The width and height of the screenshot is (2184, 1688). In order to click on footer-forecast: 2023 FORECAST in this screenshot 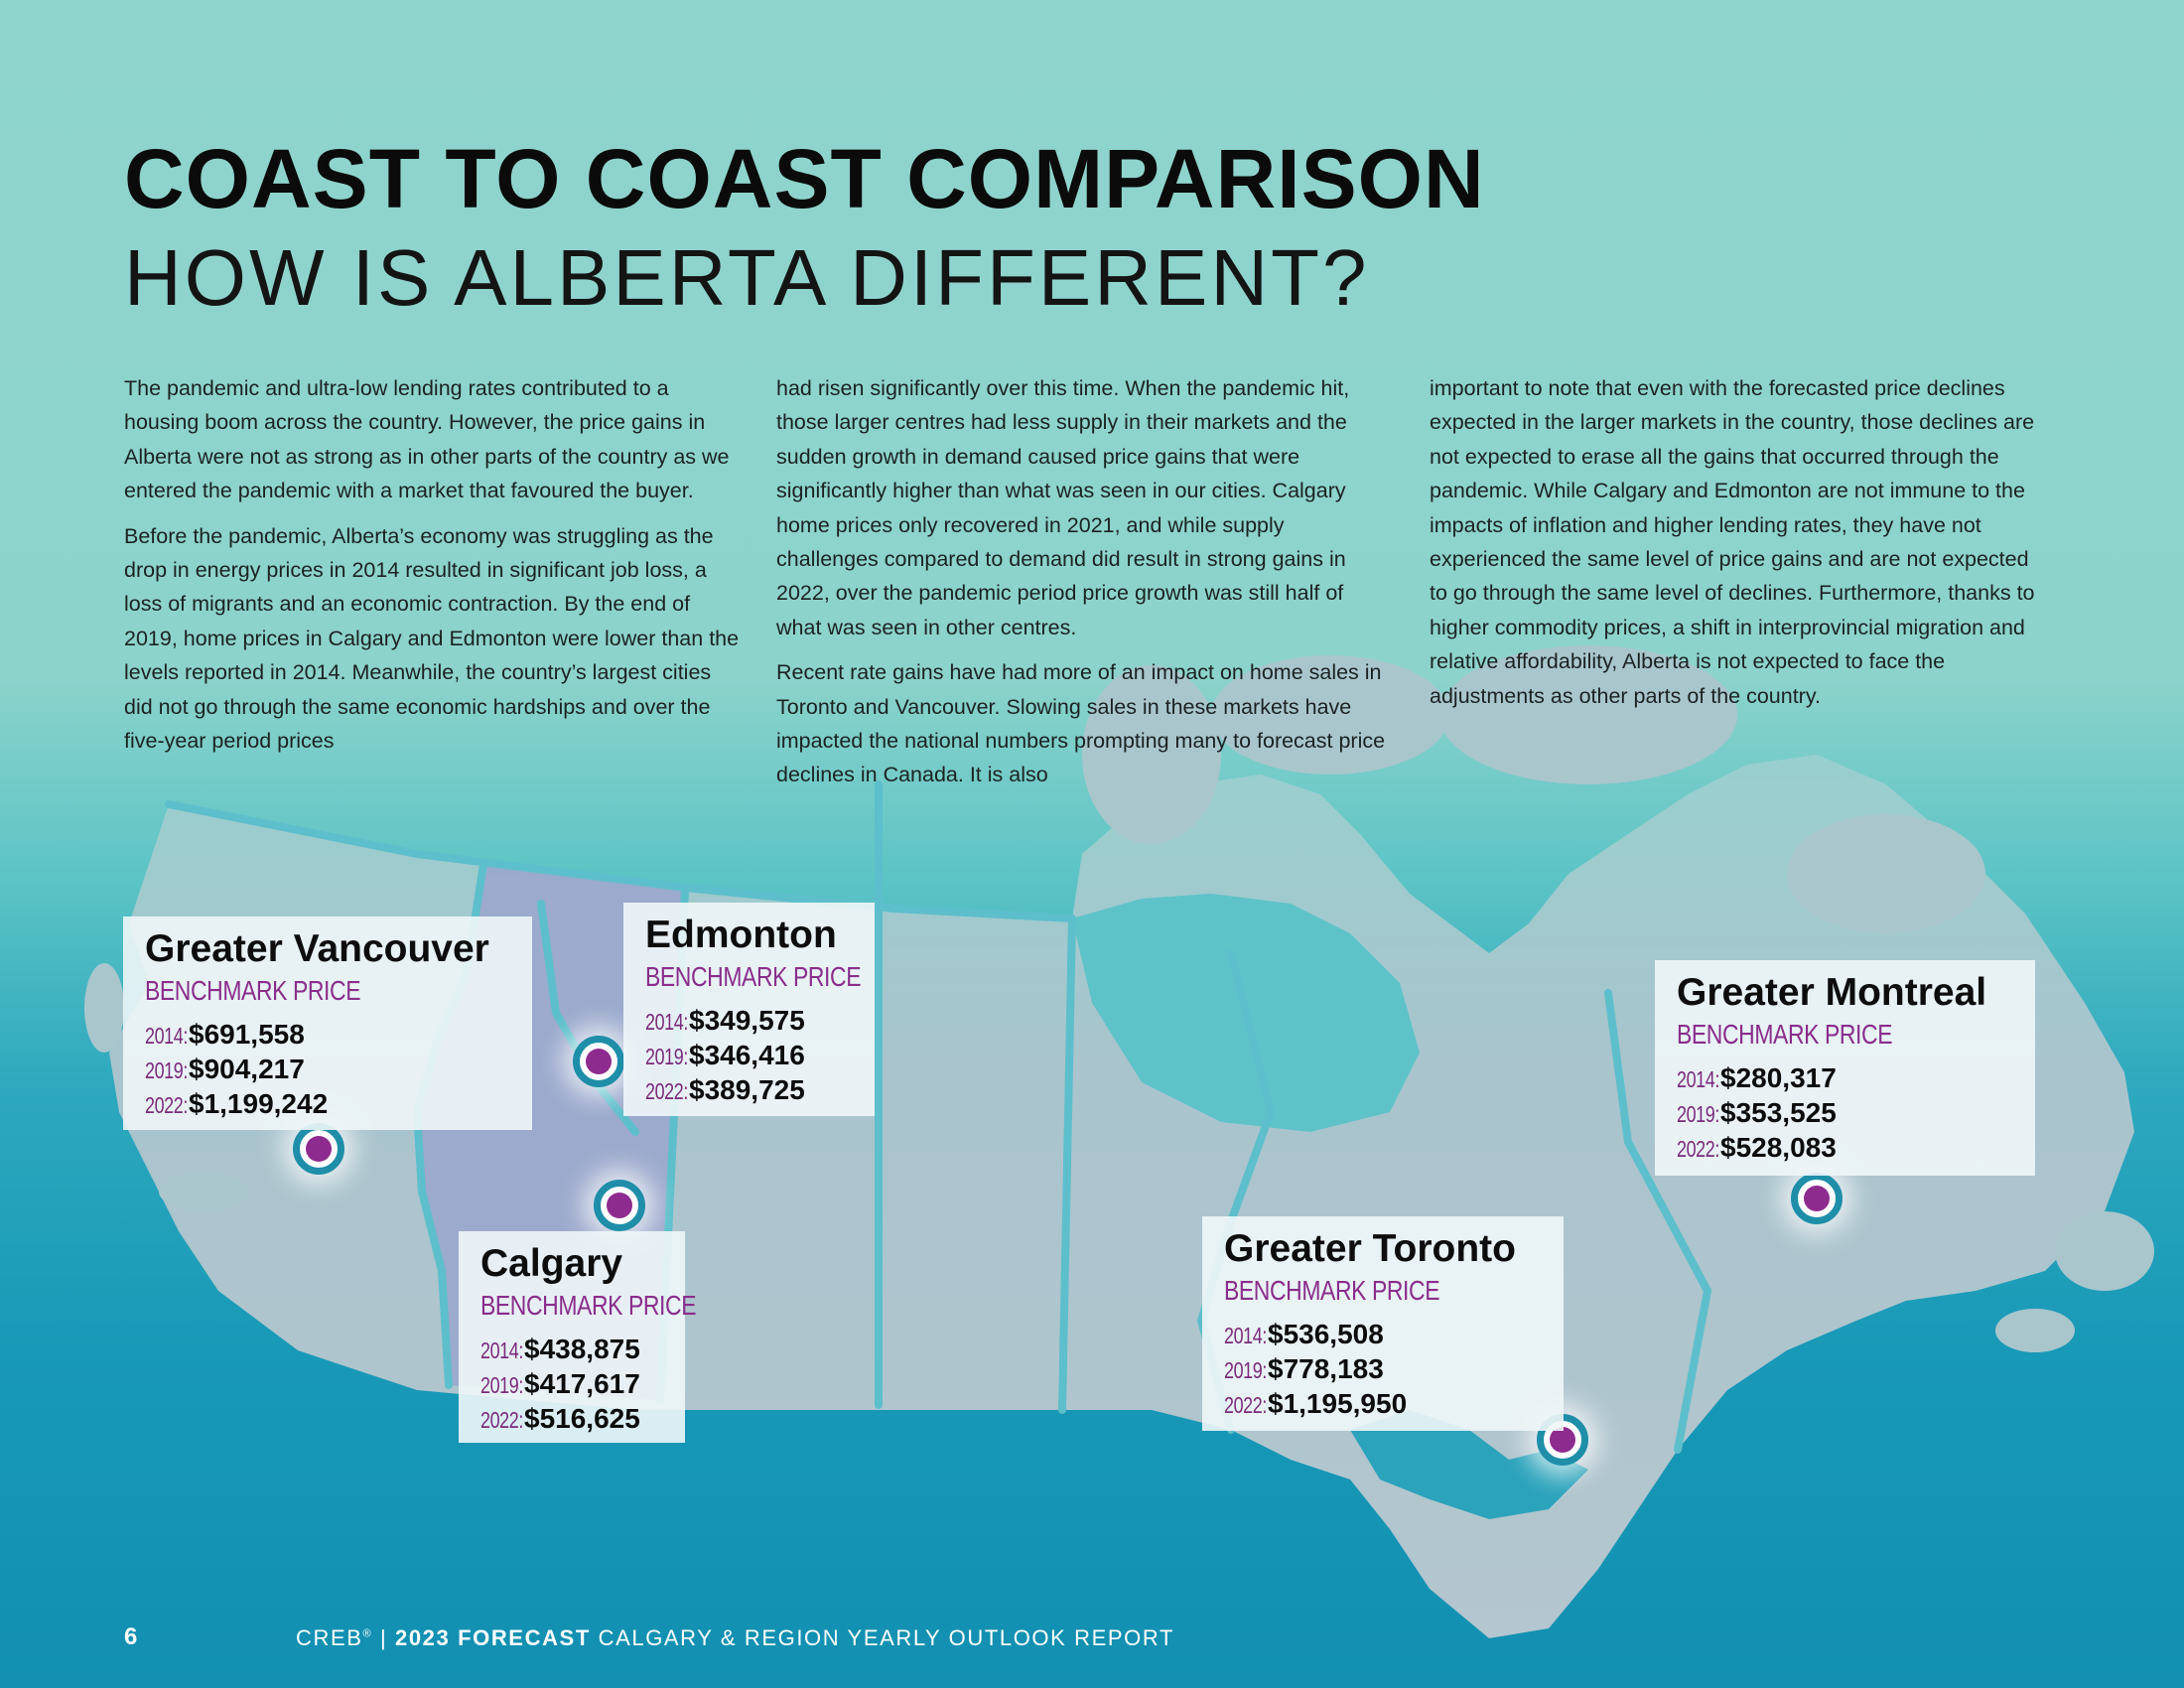, I will do `click(493, 1637)`.